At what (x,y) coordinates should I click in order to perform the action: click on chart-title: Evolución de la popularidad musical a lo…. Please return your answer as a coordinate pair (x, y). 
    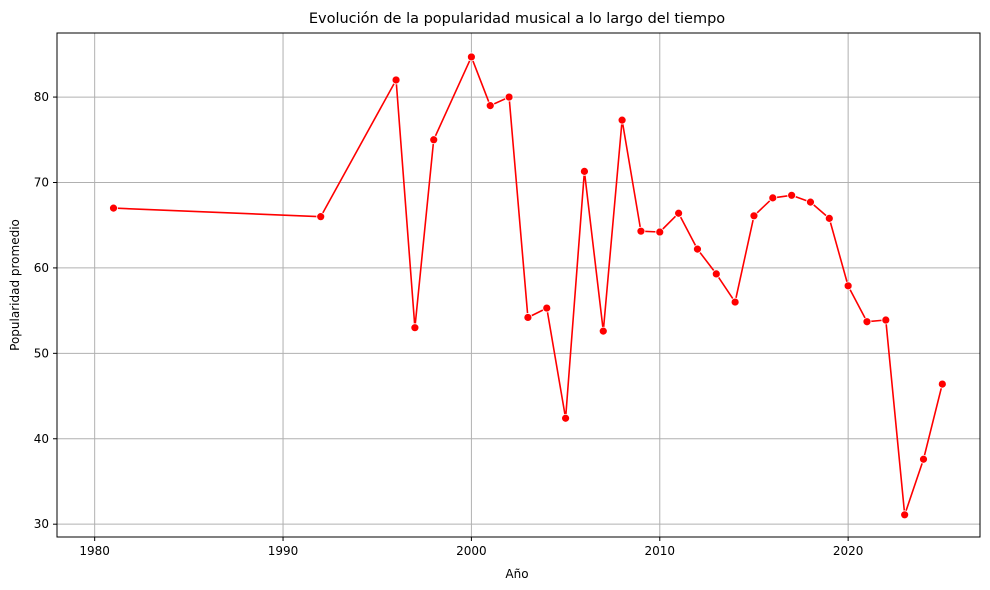
    Looking at the image, I should click on (517, 19).